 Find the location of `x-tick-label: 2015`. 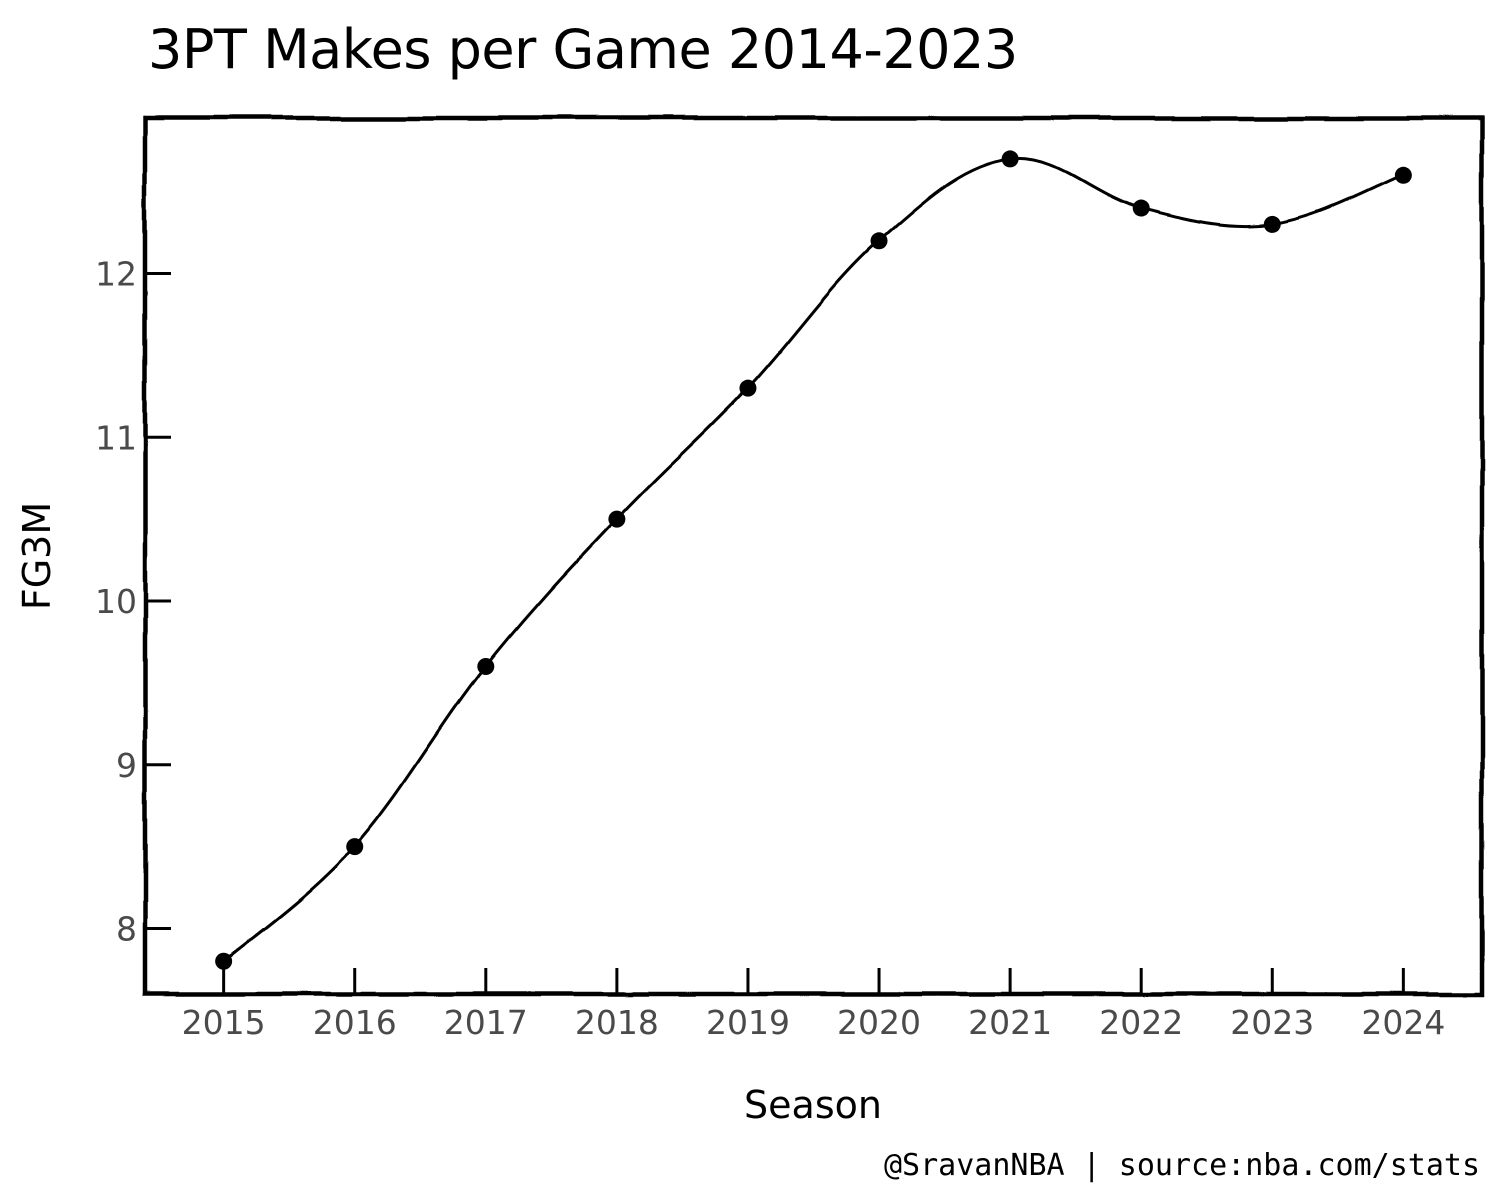

x-tick-label: 2015 is located at coordinates (224, 1022).